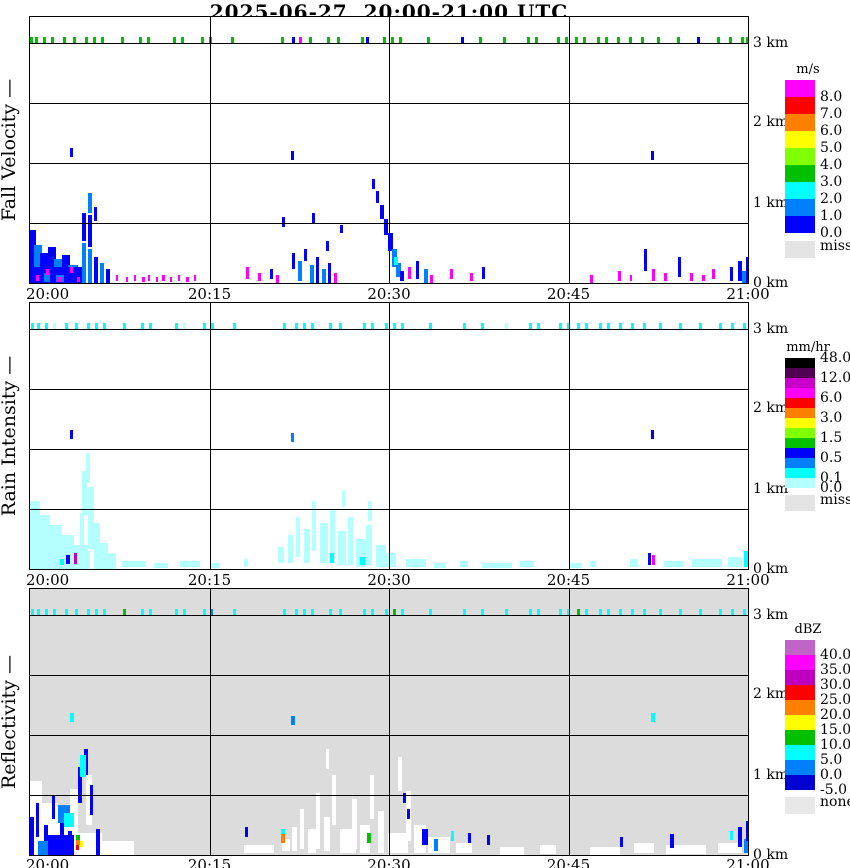 This screenshot has width=850, height=868. Describe the element at coordinates (748, 294) in the screenshot. I see `time-tick-label: 21:00` at that location.